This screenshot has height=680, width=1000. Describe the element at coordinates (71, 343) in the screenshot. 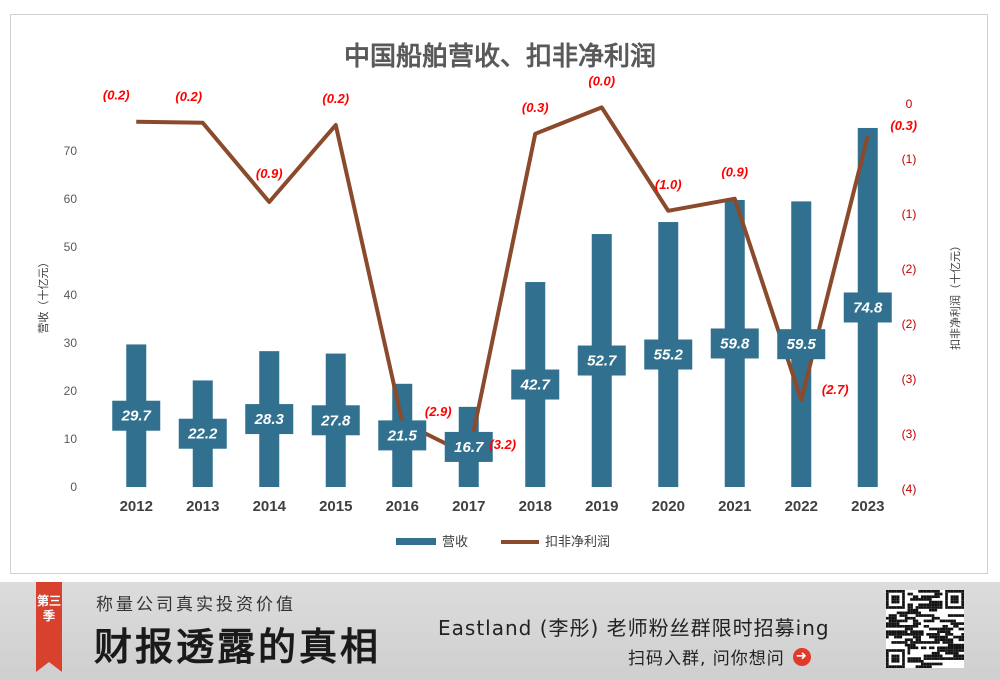

I see `y-left-tick-label: 30` at that location.